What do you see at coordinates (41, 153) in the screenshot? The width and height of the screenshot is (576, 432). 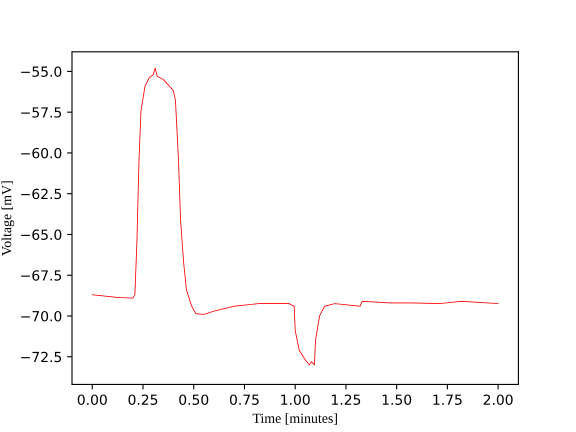 I see `y-tick-label: −60.0` at bounding box center [41, 153].